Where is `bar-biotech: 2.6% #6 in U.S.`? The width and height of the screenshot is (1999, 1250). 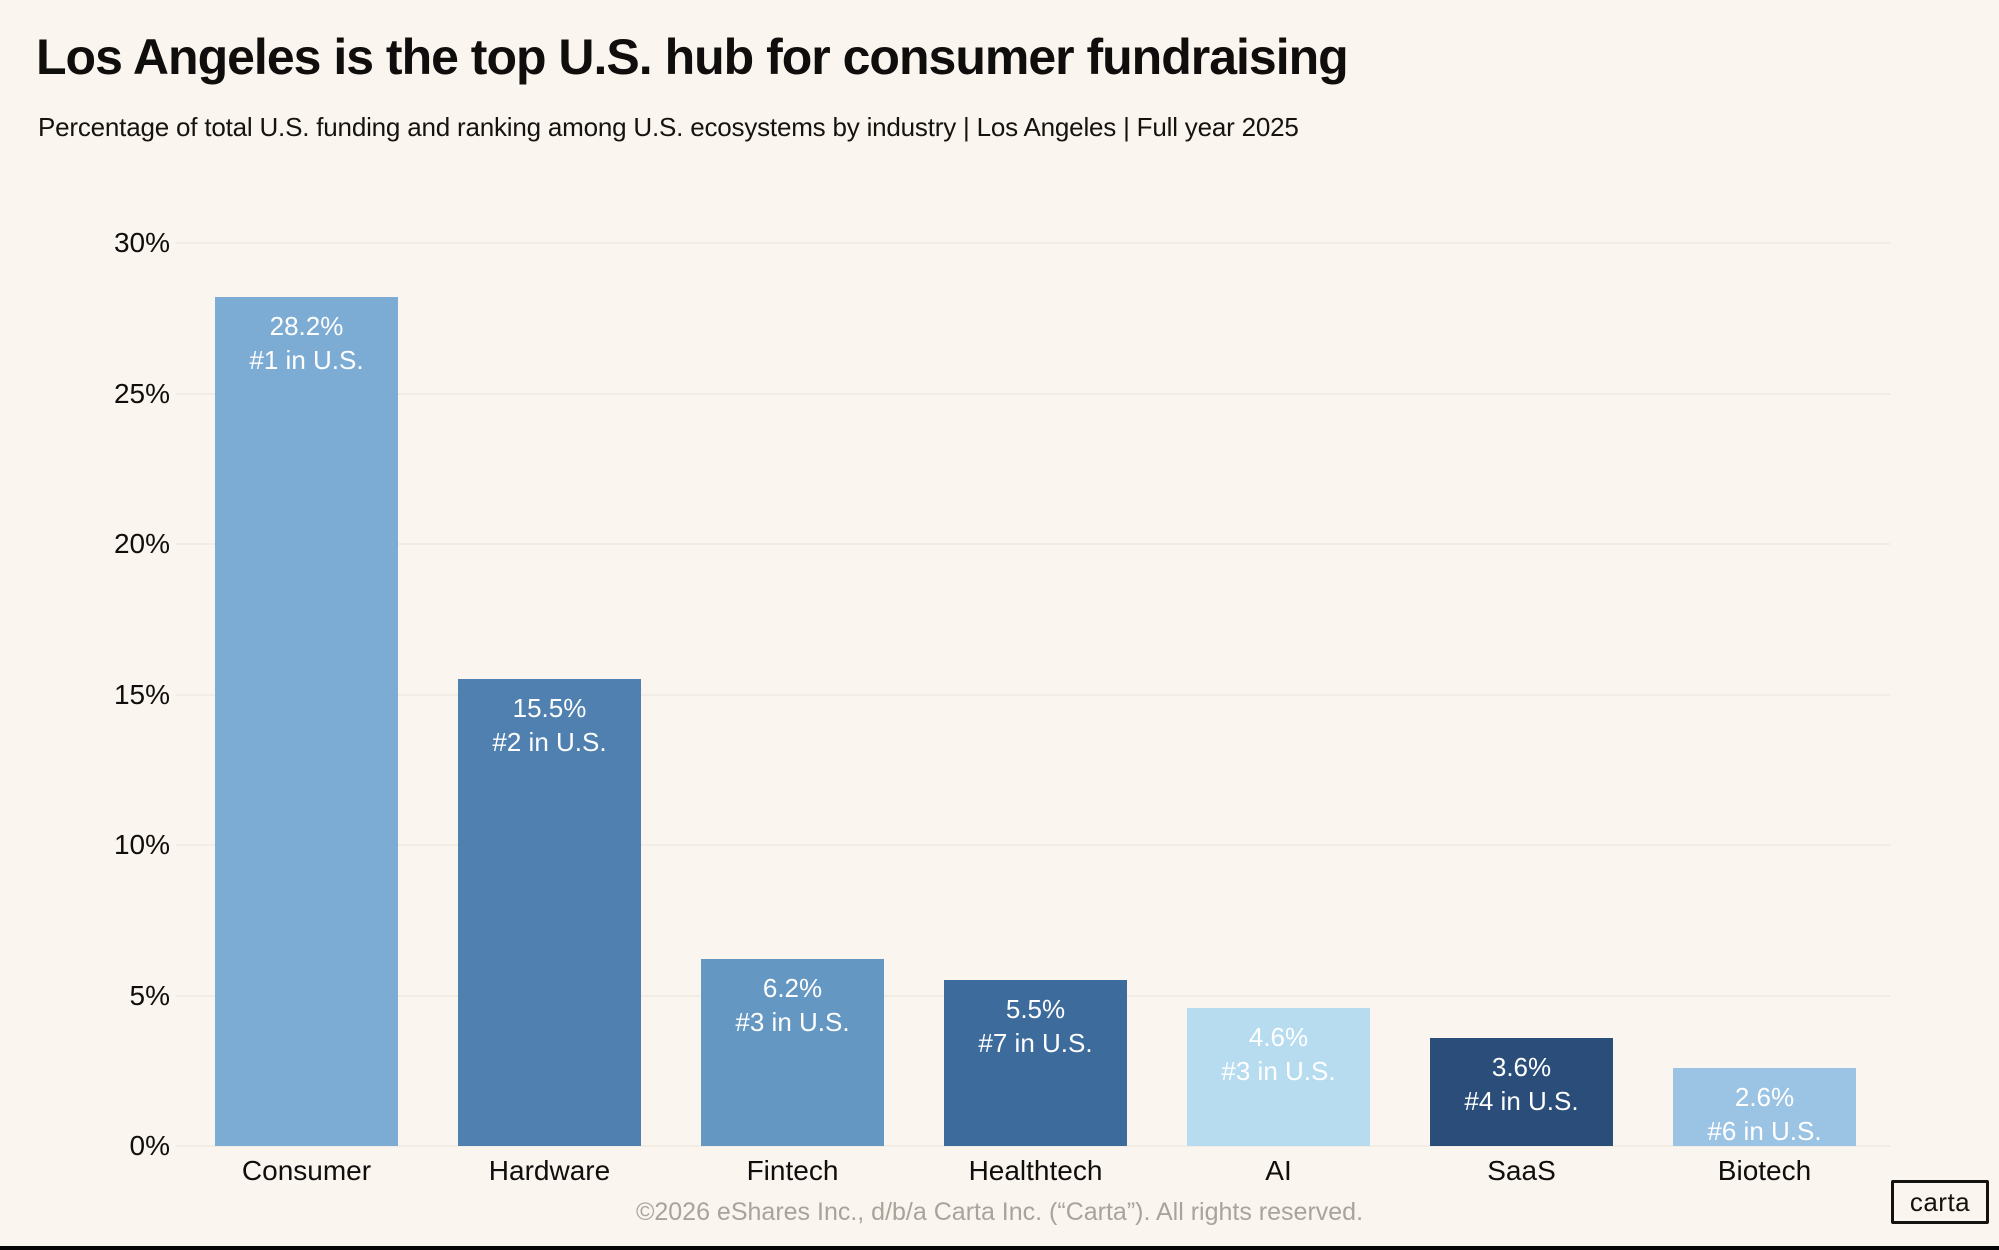
bar-biotech: 2.6% #6 in U.S. is located at coordinates (1764, 1107).